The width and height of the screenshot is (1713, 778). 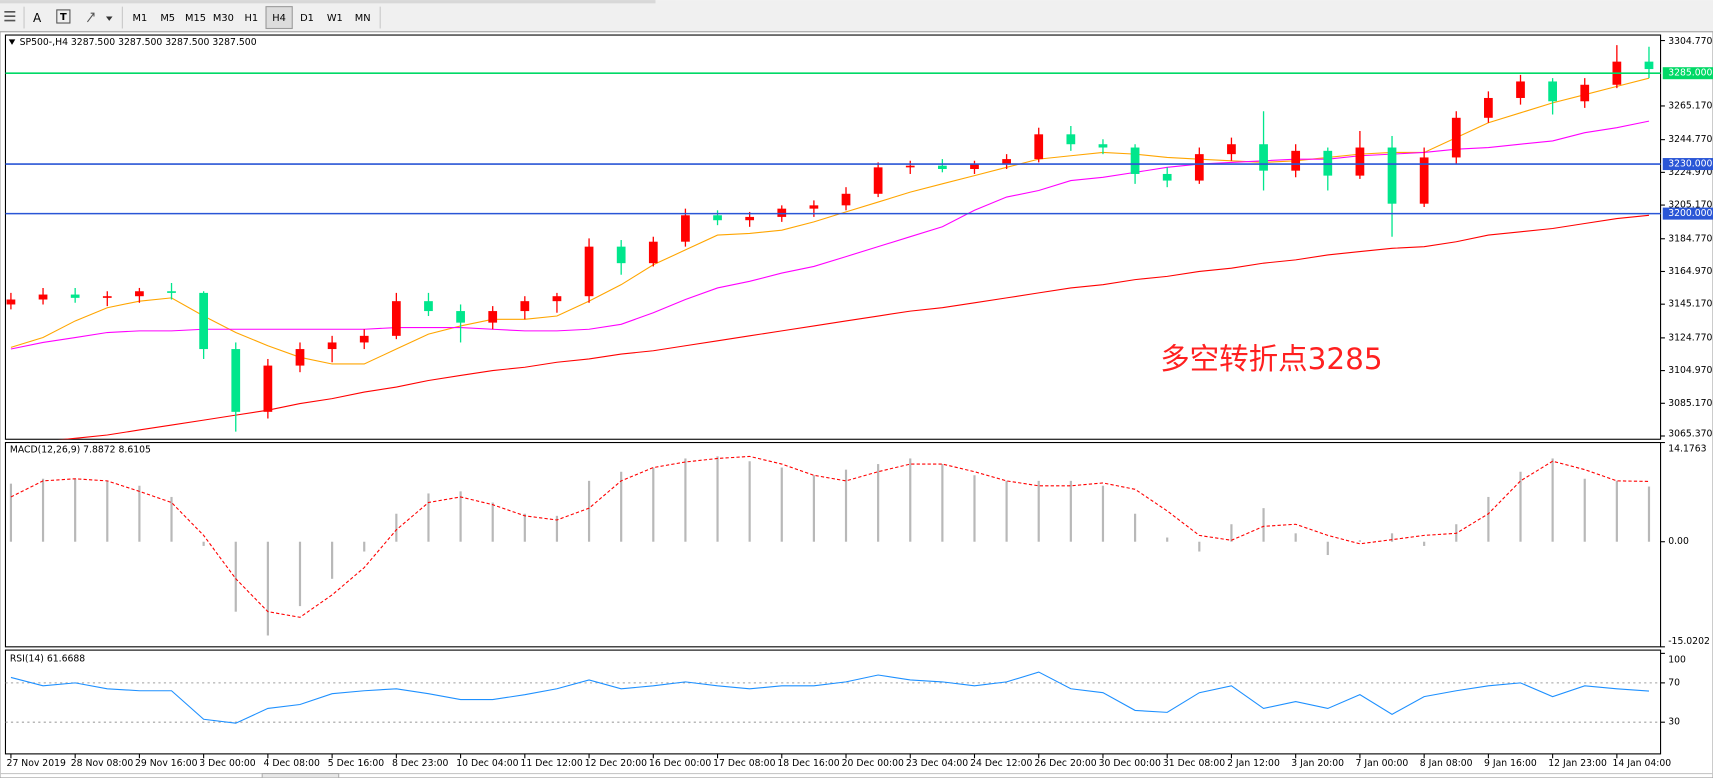 What do you see at coordinates (1690, 370) in the screenshot?
I see `y-tick-label: 3104.970` at bounding box center [1690, 370].